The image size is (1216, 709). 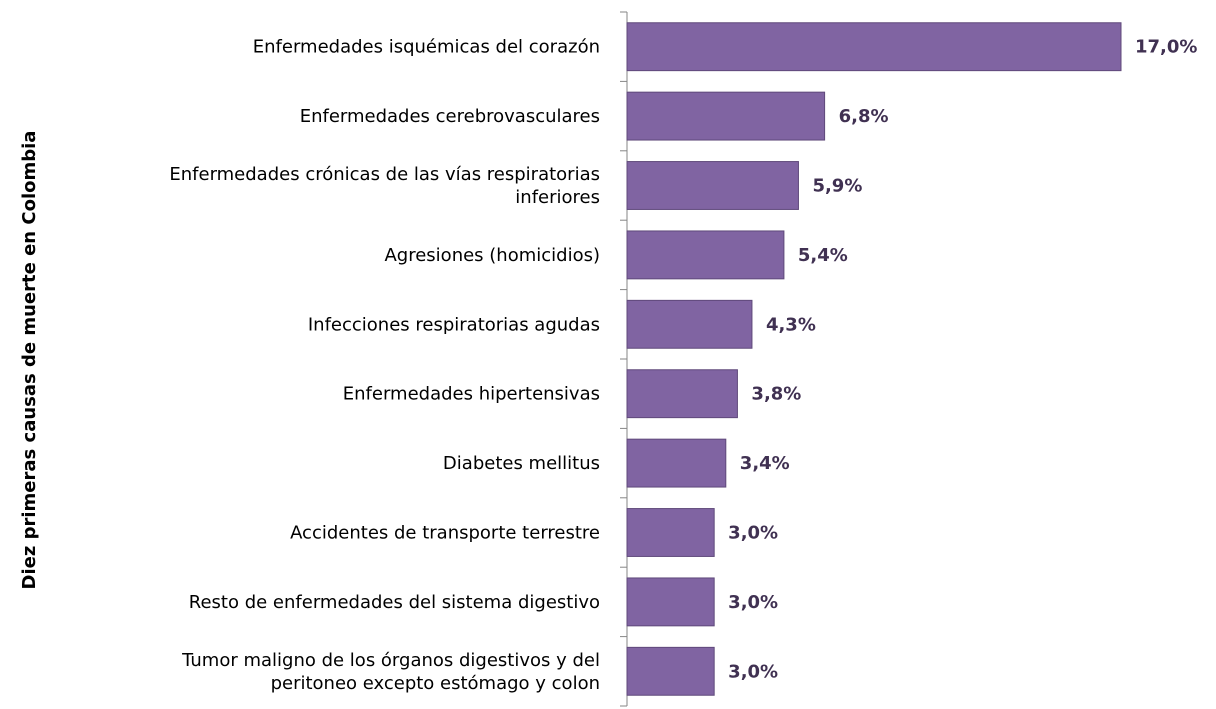 I want to click on data-label: 4,3%, so click(x=791, y=324).